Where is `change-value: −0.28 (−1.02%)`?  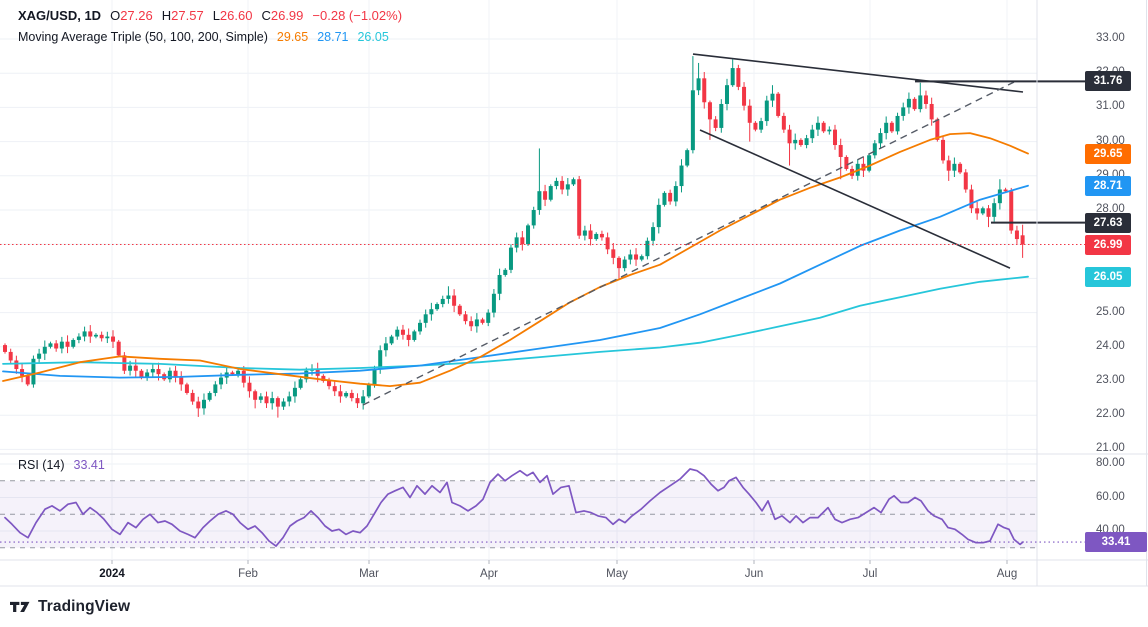 change-value: −0.28 (−1.02%) is located at coordinates (357, 15).